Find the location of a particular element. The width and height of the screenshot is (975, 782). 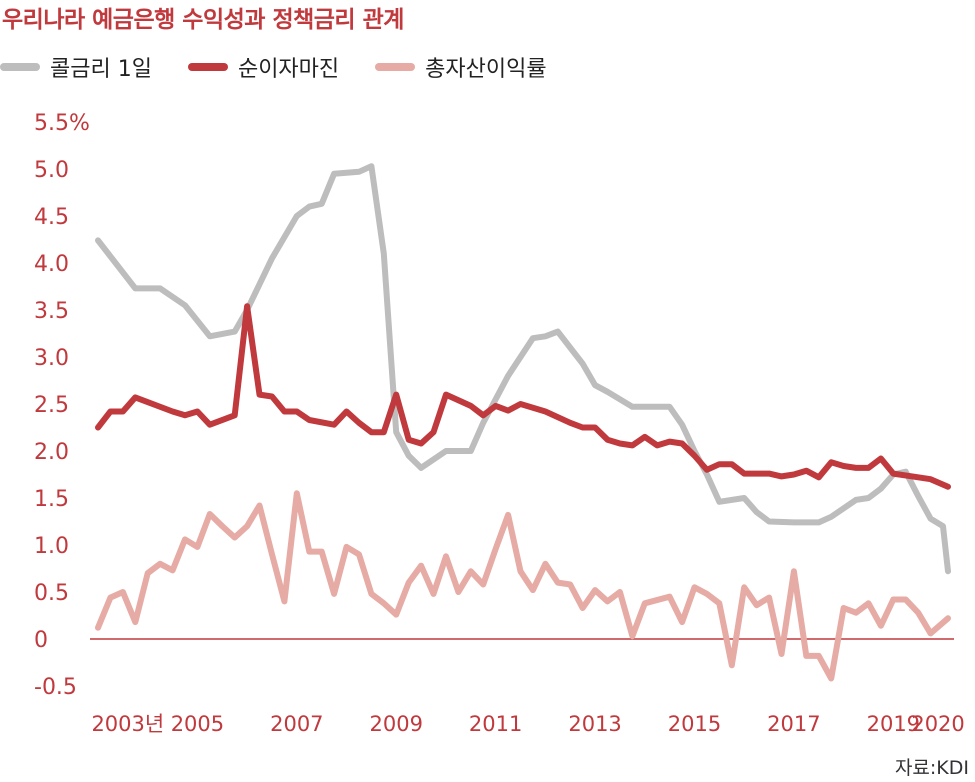

x-tick-label: 2005 is located at coordinates (197, 724).